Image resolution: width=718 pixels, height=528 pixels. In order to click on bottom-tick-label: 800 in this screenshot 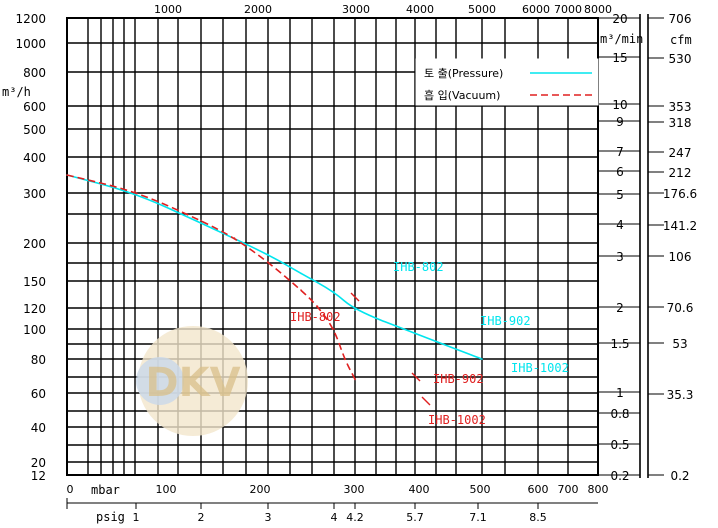, I will do `click(598, 489)`.